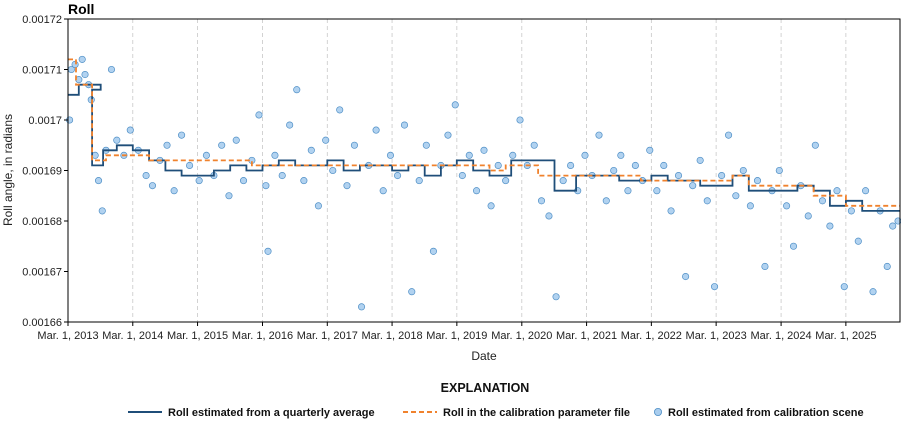  Describe the element at coordinates (485, 388) in the screenshot. I see `legend-title: EXPLANATION` at that location.